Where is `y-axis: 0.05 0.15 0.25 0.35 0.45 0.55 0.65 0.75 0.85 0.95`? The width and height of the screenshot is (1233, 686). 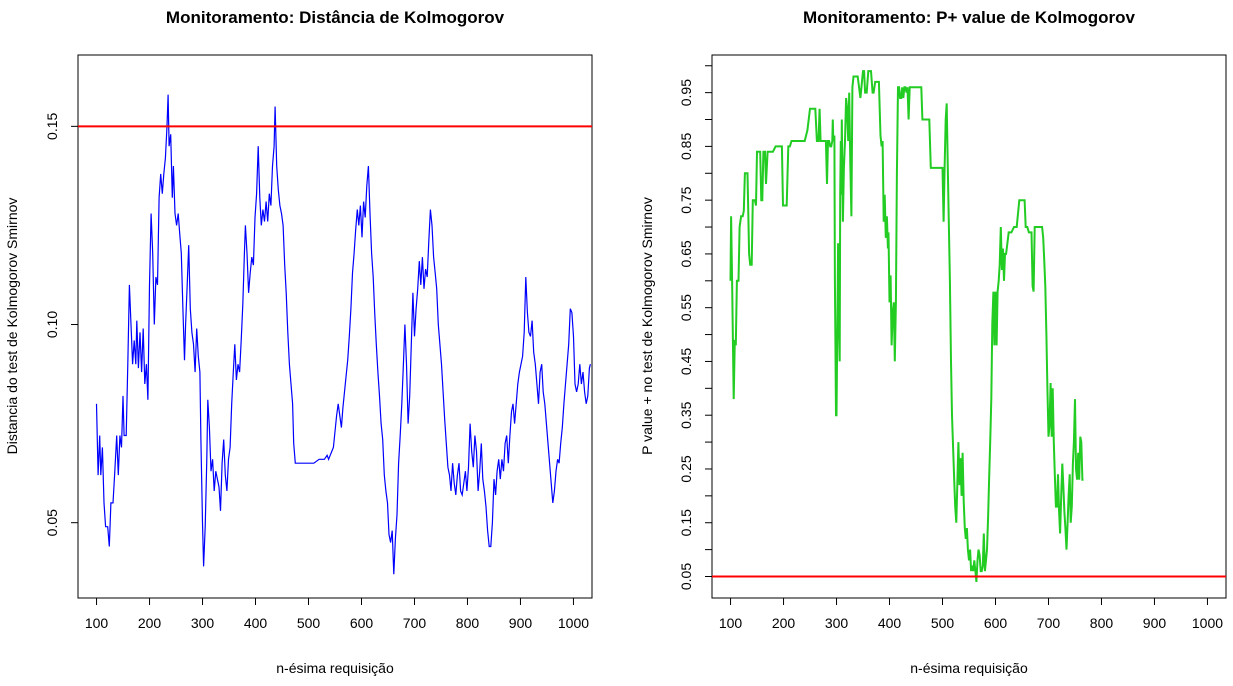
y-axis: 0.05 0.15 0.25 0.35 0.45 0.55 0.65 0.75 0.85 0.95 is located at coordinates (695, 327).